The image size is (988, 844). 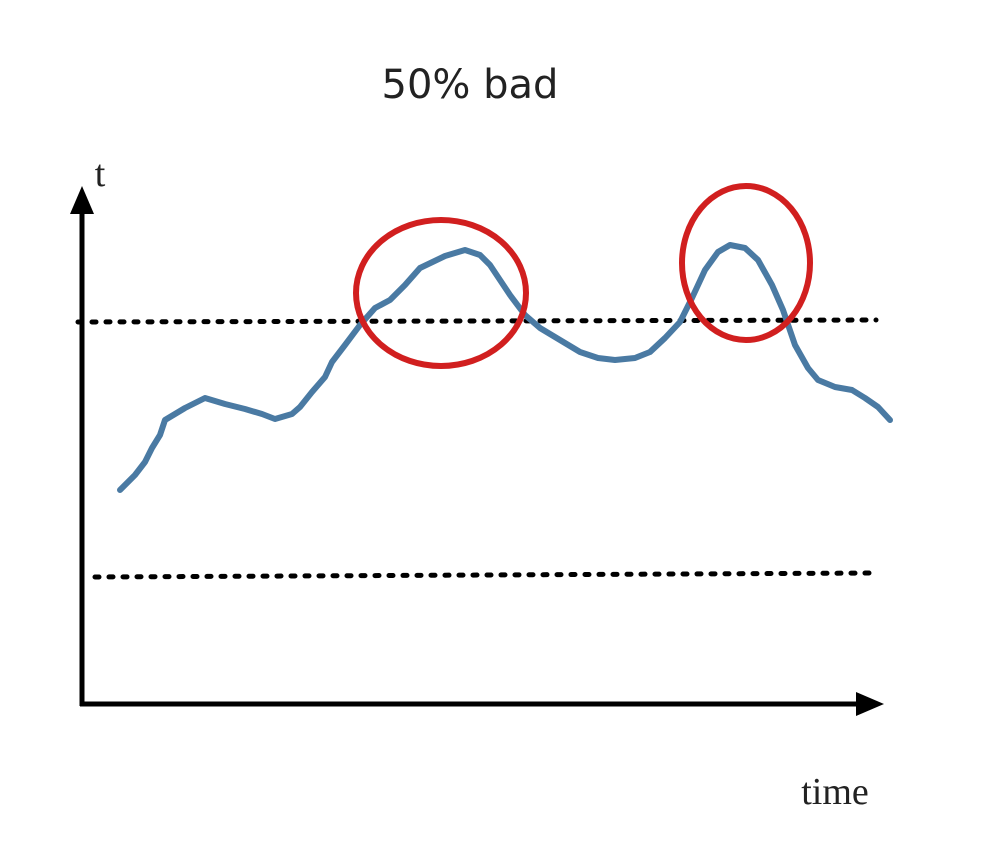 What do you see at coordinates (870, 704) in the screenshot?
I see `x-axis-arrow` at bounding box center [870, 704].